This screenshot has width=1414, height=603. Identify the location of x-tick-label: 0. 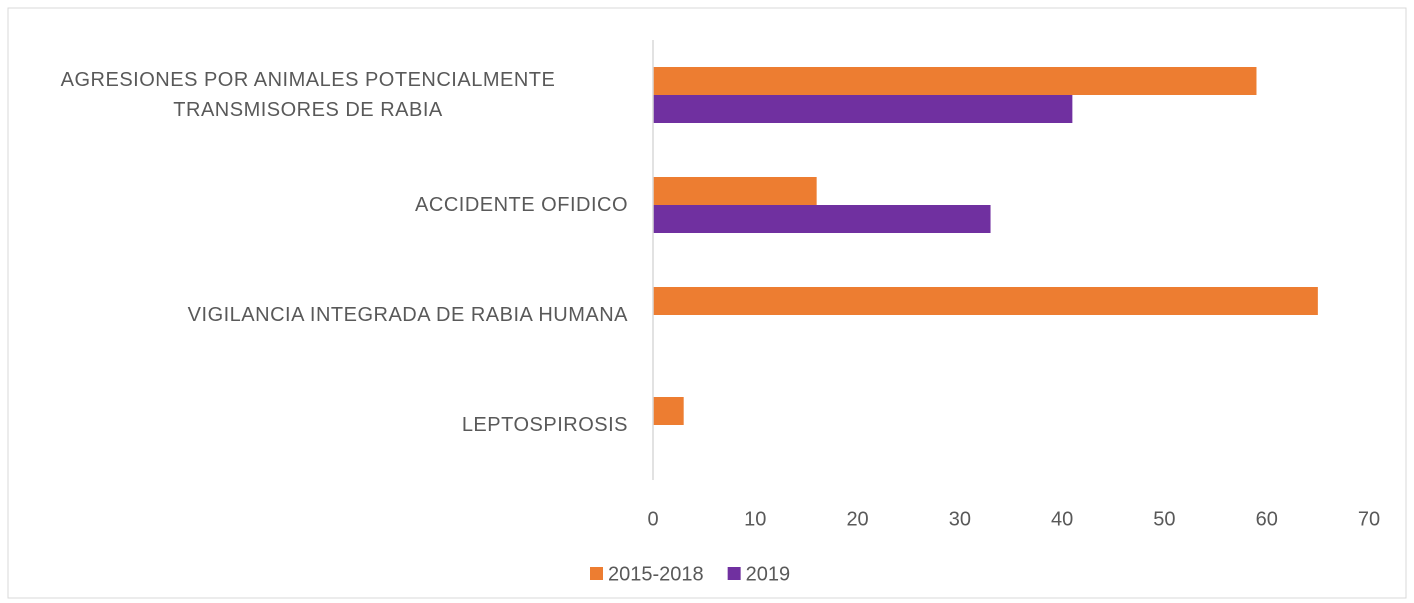
(652, 519).